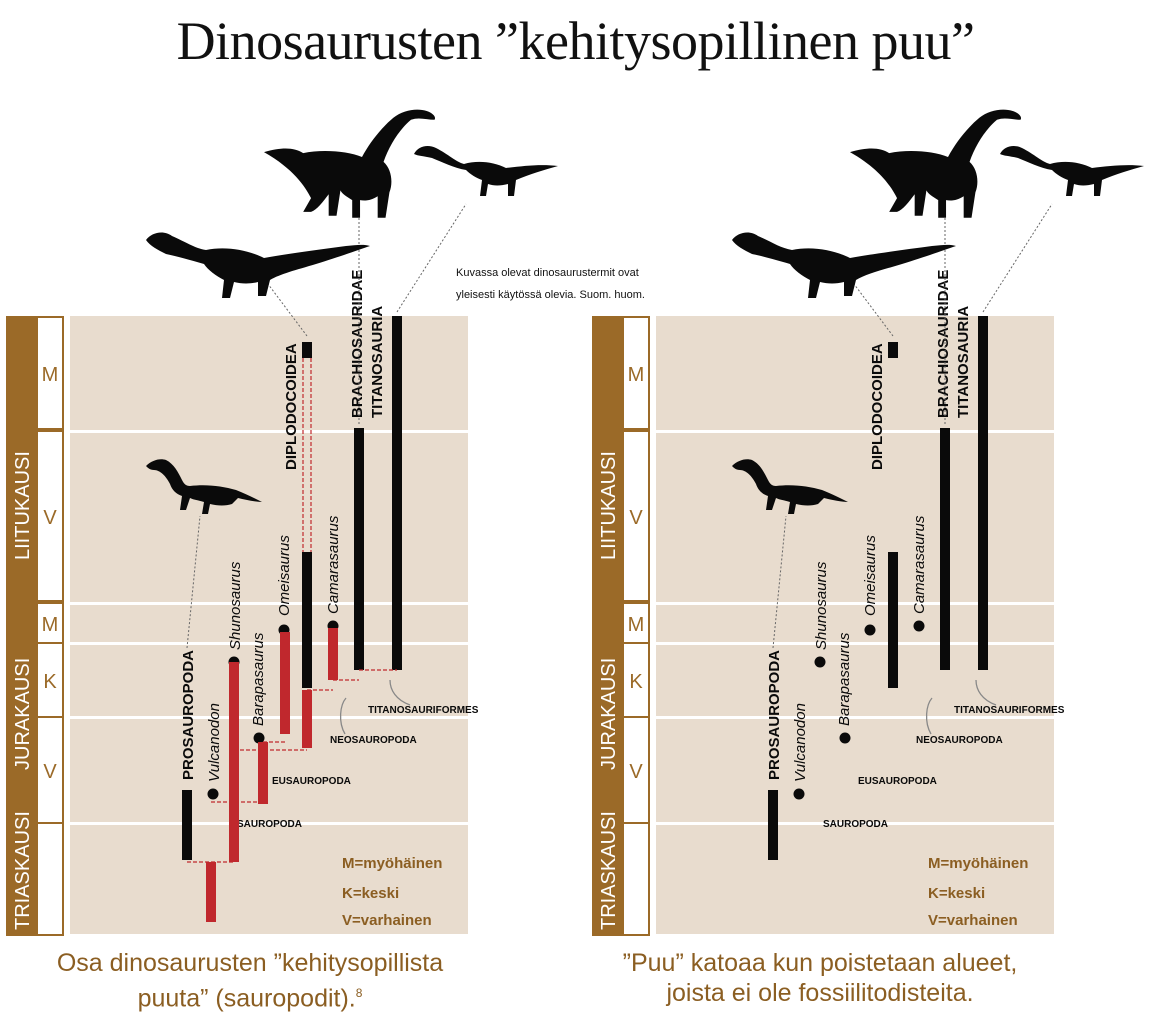 This screenshot has height=1019, width=1151. I want to click on barapasaurus-branch, so click(263, 773).